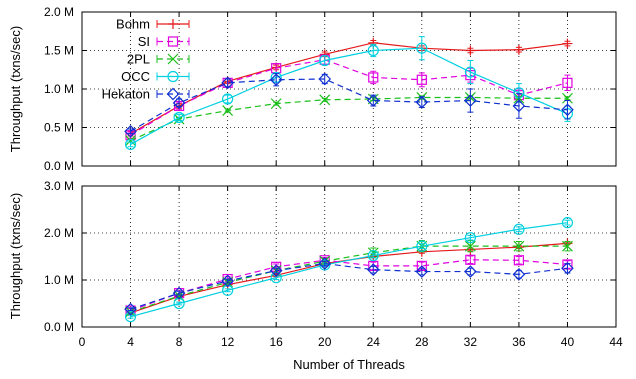 The width and height of the screenshot is (636, 379). Describe the element at coordinates (15, 89) in the screenshot. I see `y-axis-label: Throughput (txns/sec)` at that location.